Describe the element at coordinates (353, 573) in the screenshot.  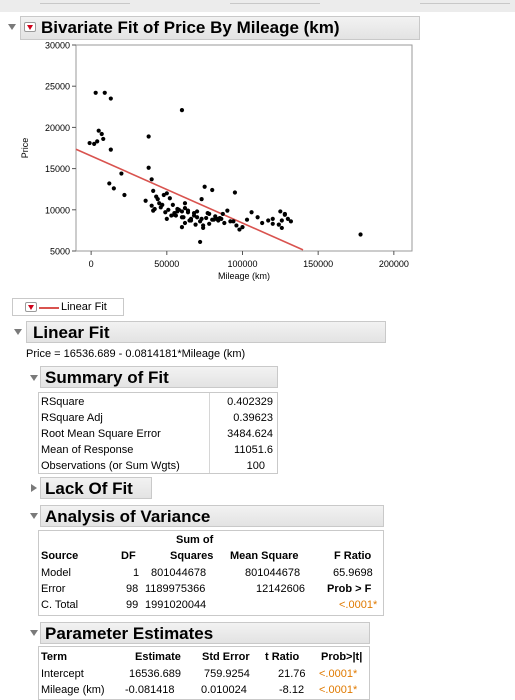
I see `anova-f: 65.9698` at that location.